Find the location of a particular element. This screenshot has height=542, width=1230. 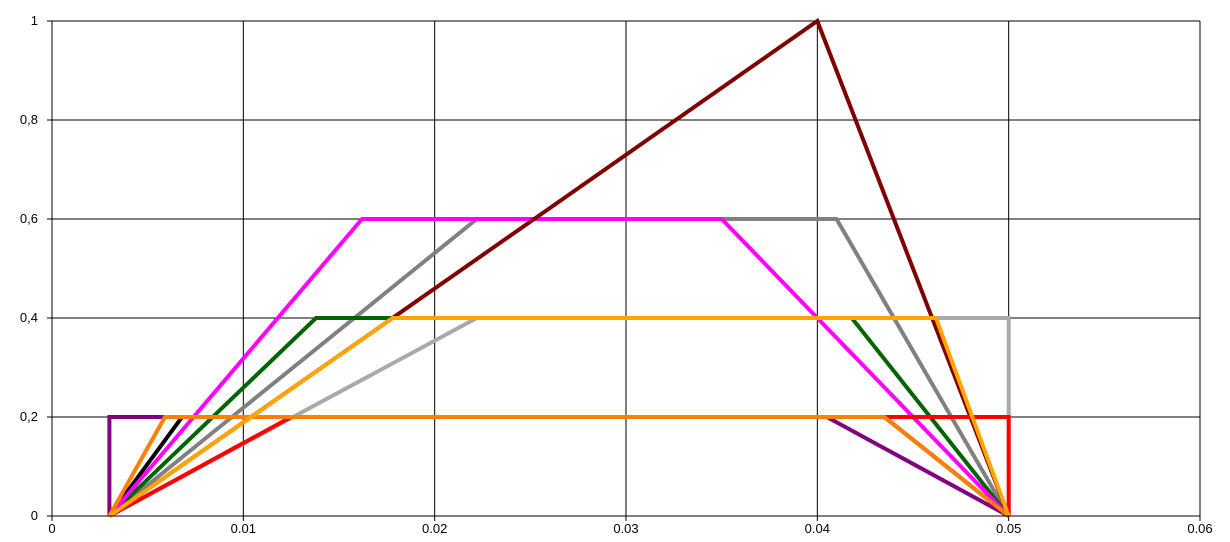

y-tick-label: 1 is located at coordinates (34, 20).